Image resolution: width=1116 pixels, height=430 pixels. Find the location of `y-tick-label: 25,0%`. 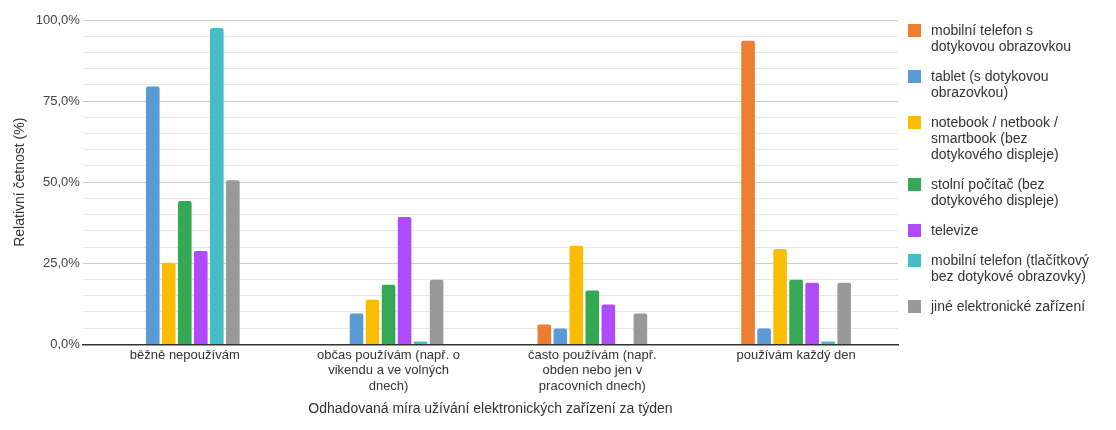

y-tick-label: 25,0% is located at coordinates (62, 262).